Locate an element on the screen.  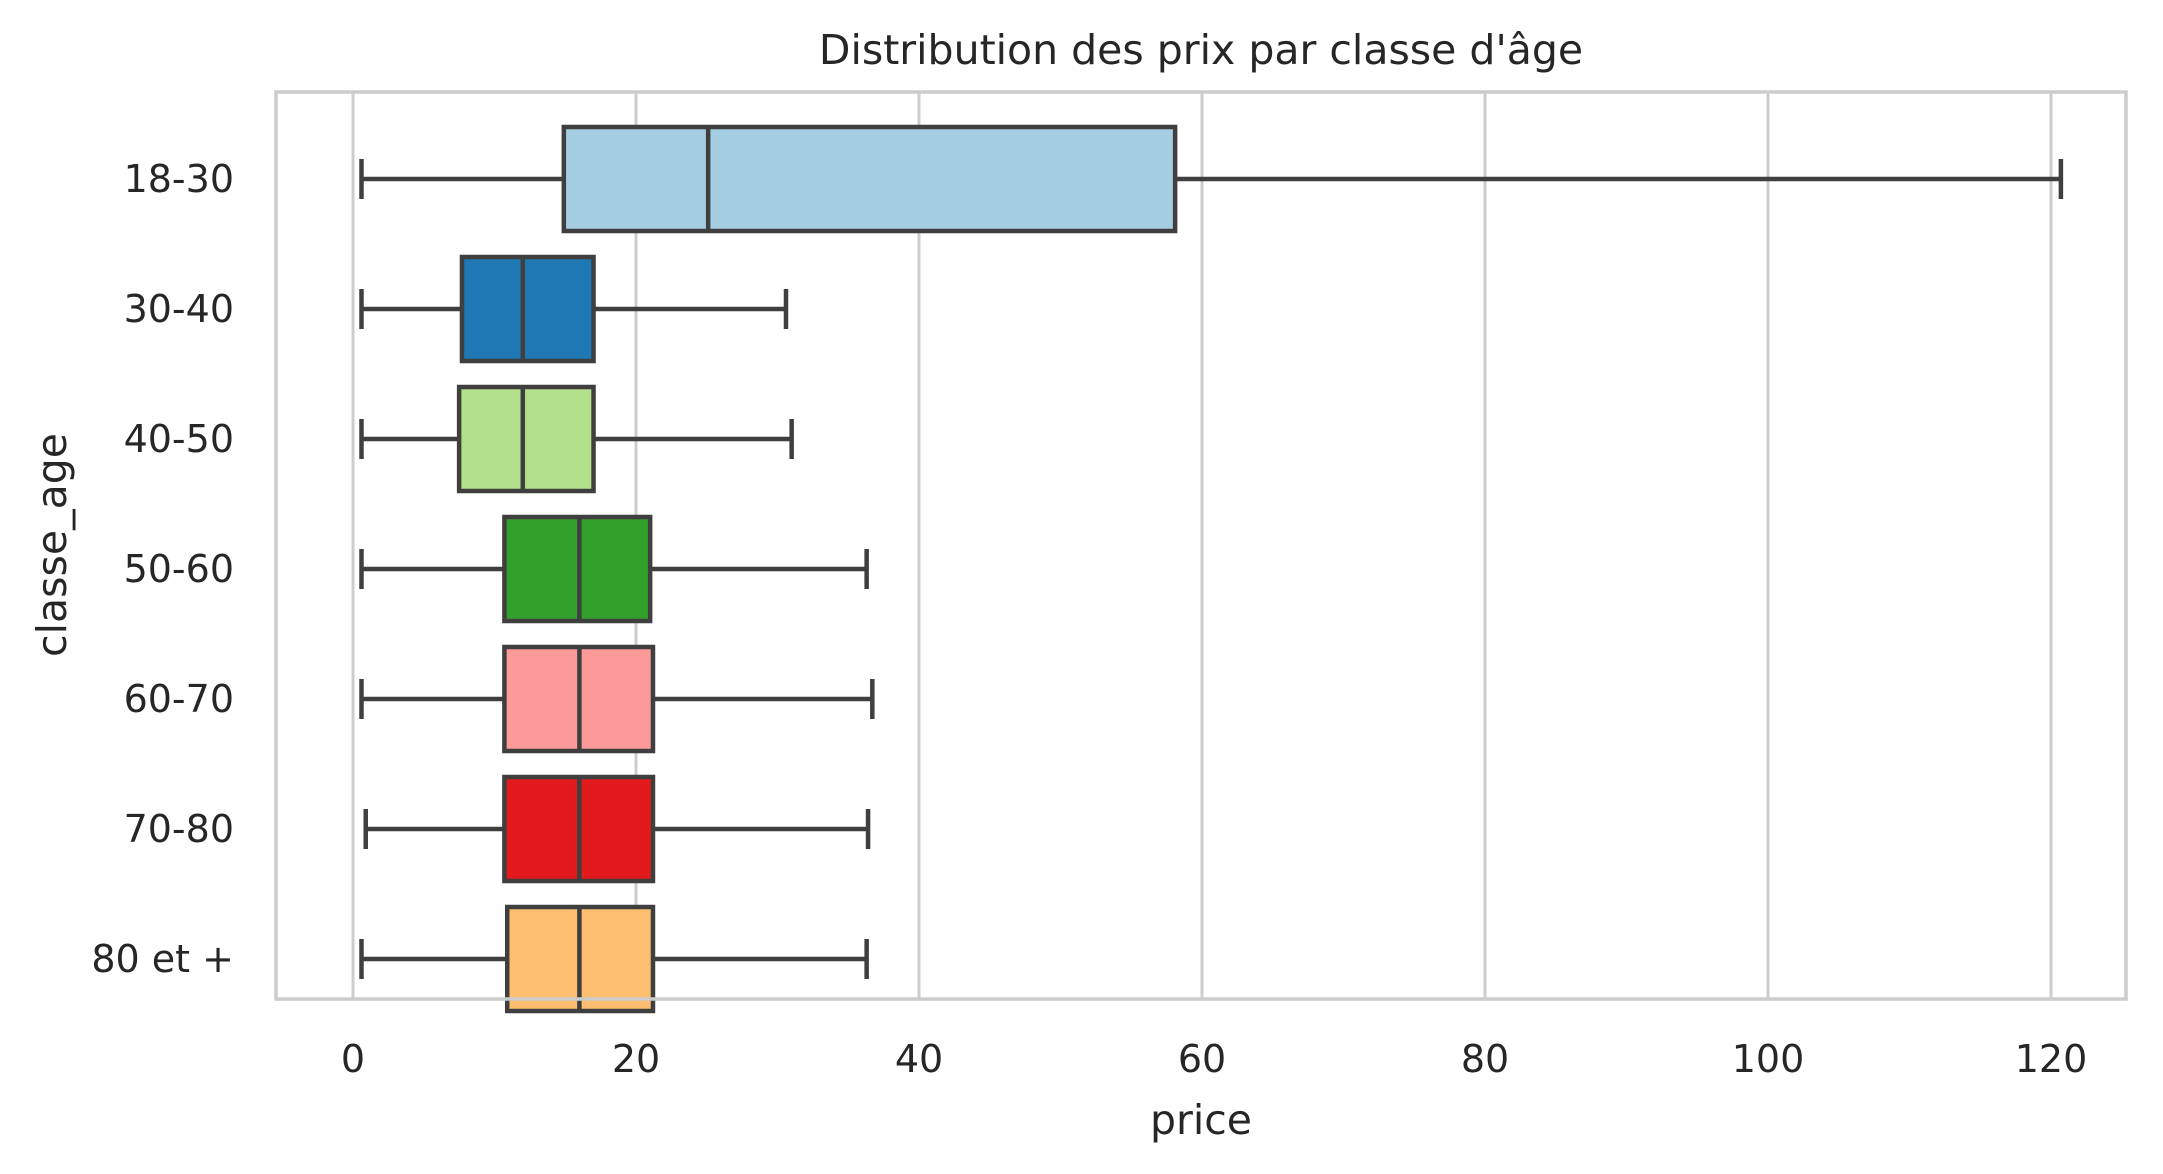
y-tick-label-70-80: 70-80 is located at coordinates (179, 829).